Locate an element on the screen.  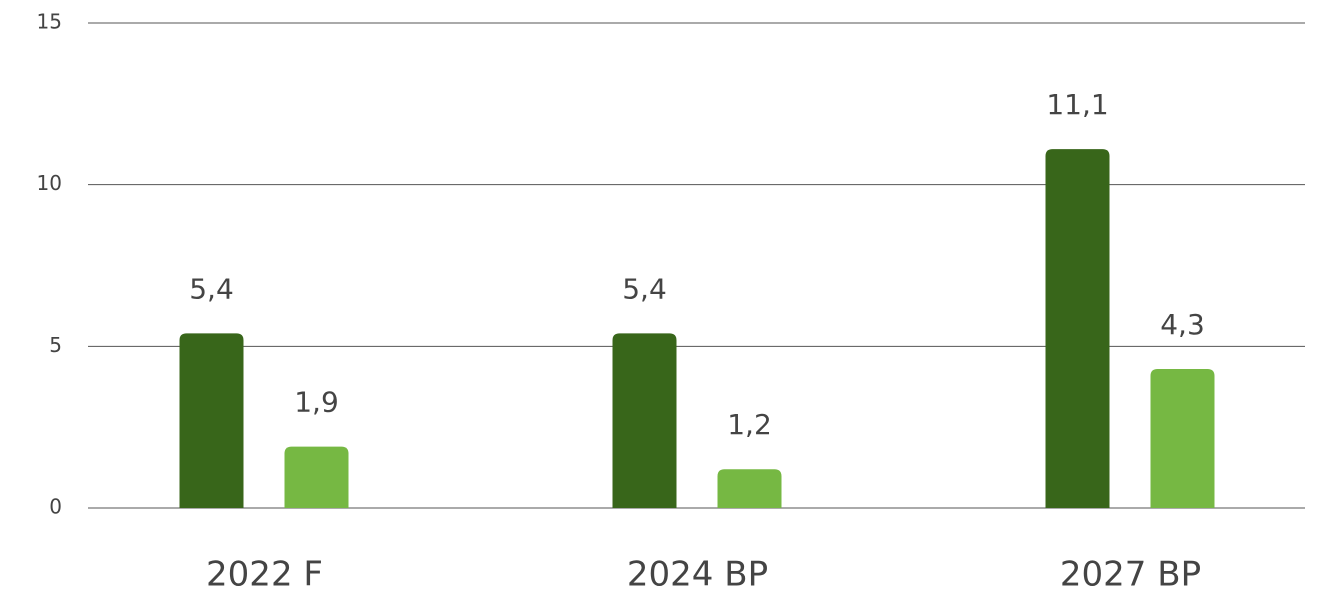
value-label: 11,1 is located at coordinates (1077, 104).